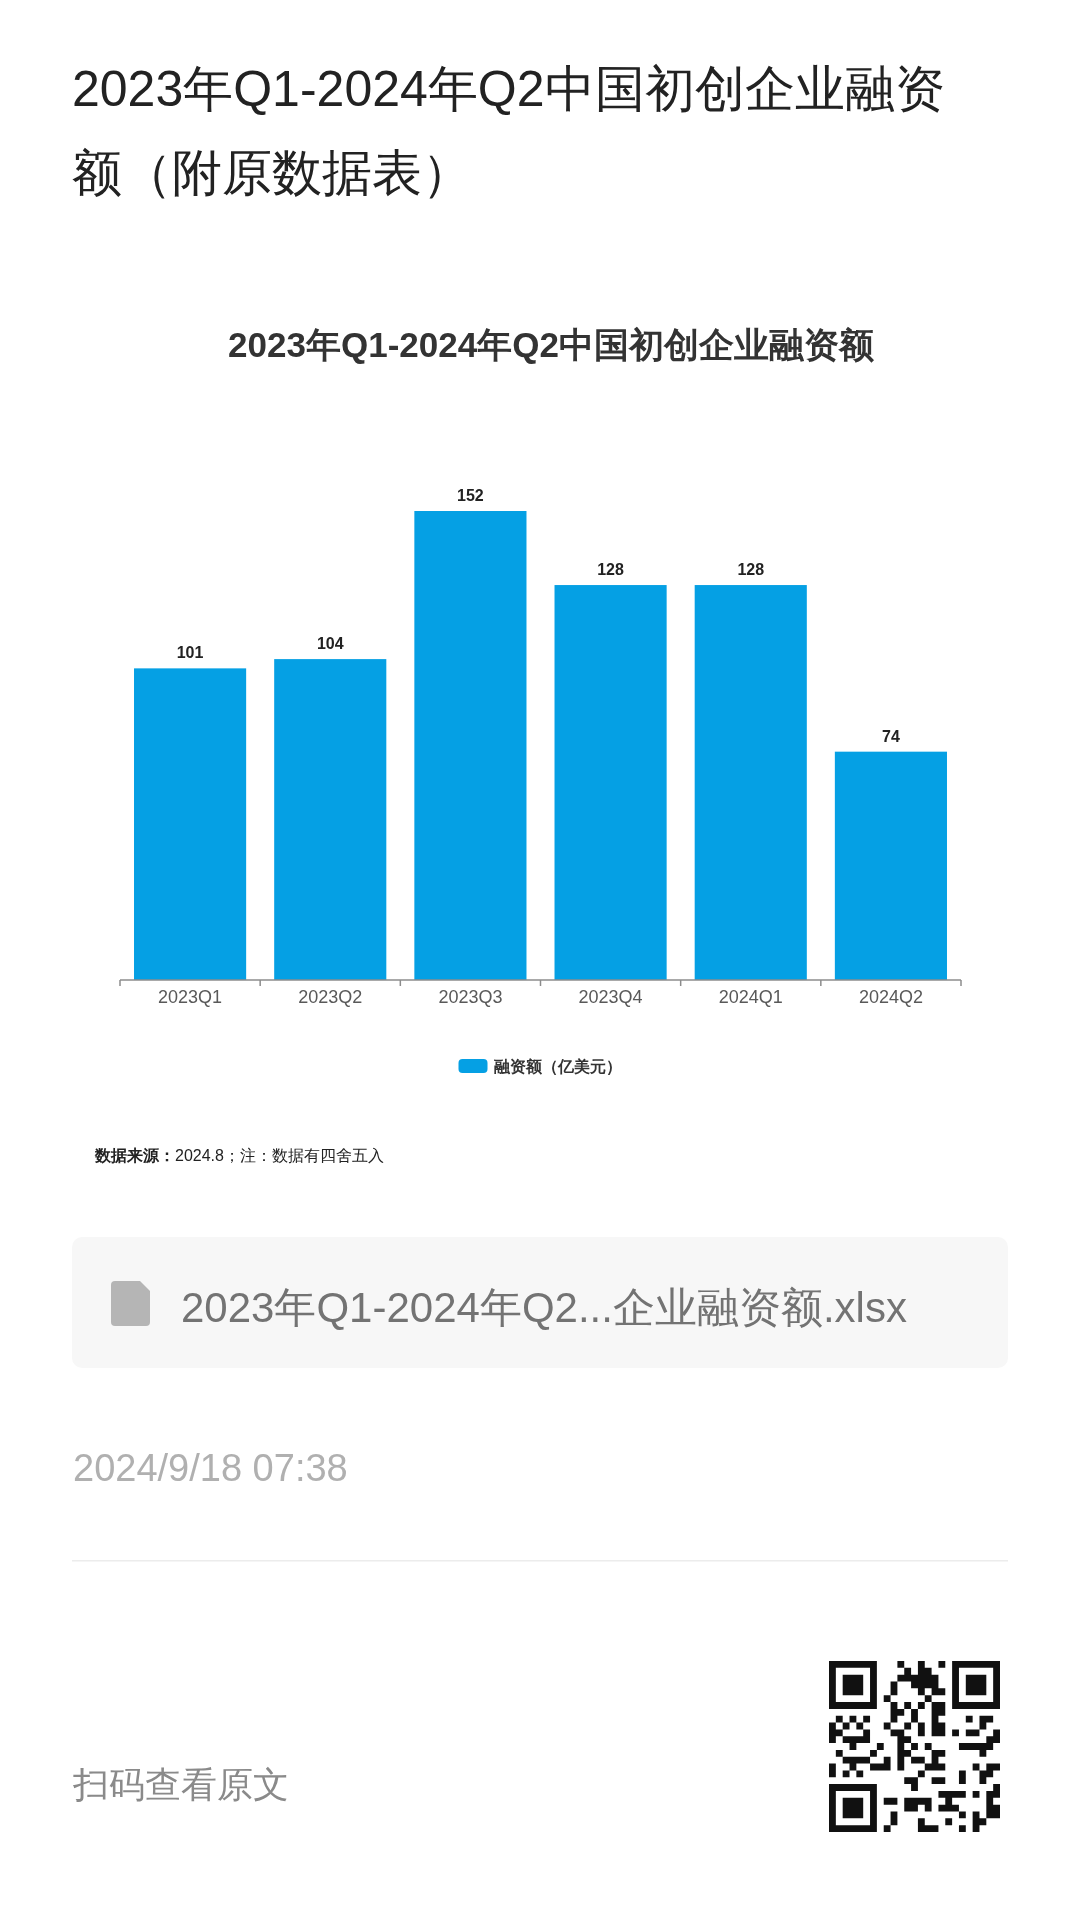  What do you see at coordinates (551, 344) in the screenshot?
I see `chart-subtitle: 2023年Q1-2024年Q2中国初创企业融资额` at bounding box center [551, 344].